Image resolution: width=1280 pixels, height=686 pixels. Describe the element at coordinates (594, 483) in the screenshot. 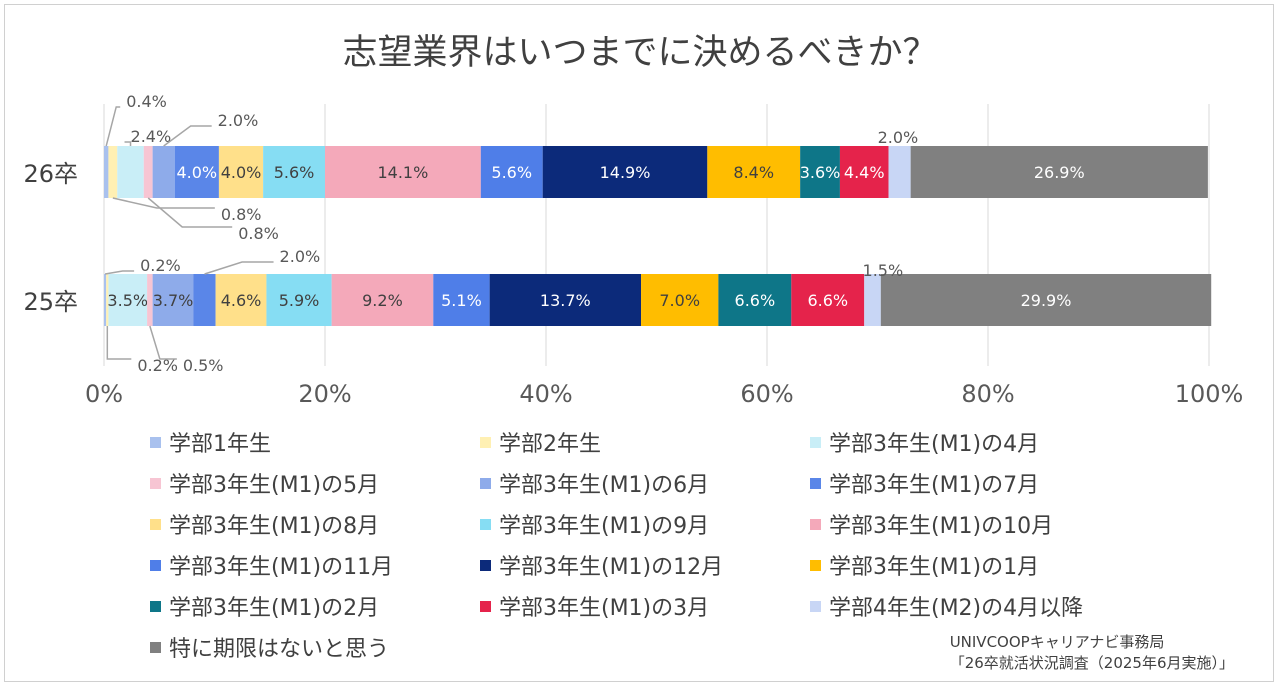

I see `legend-item: 学部3年生(M1)の6月` at that location.